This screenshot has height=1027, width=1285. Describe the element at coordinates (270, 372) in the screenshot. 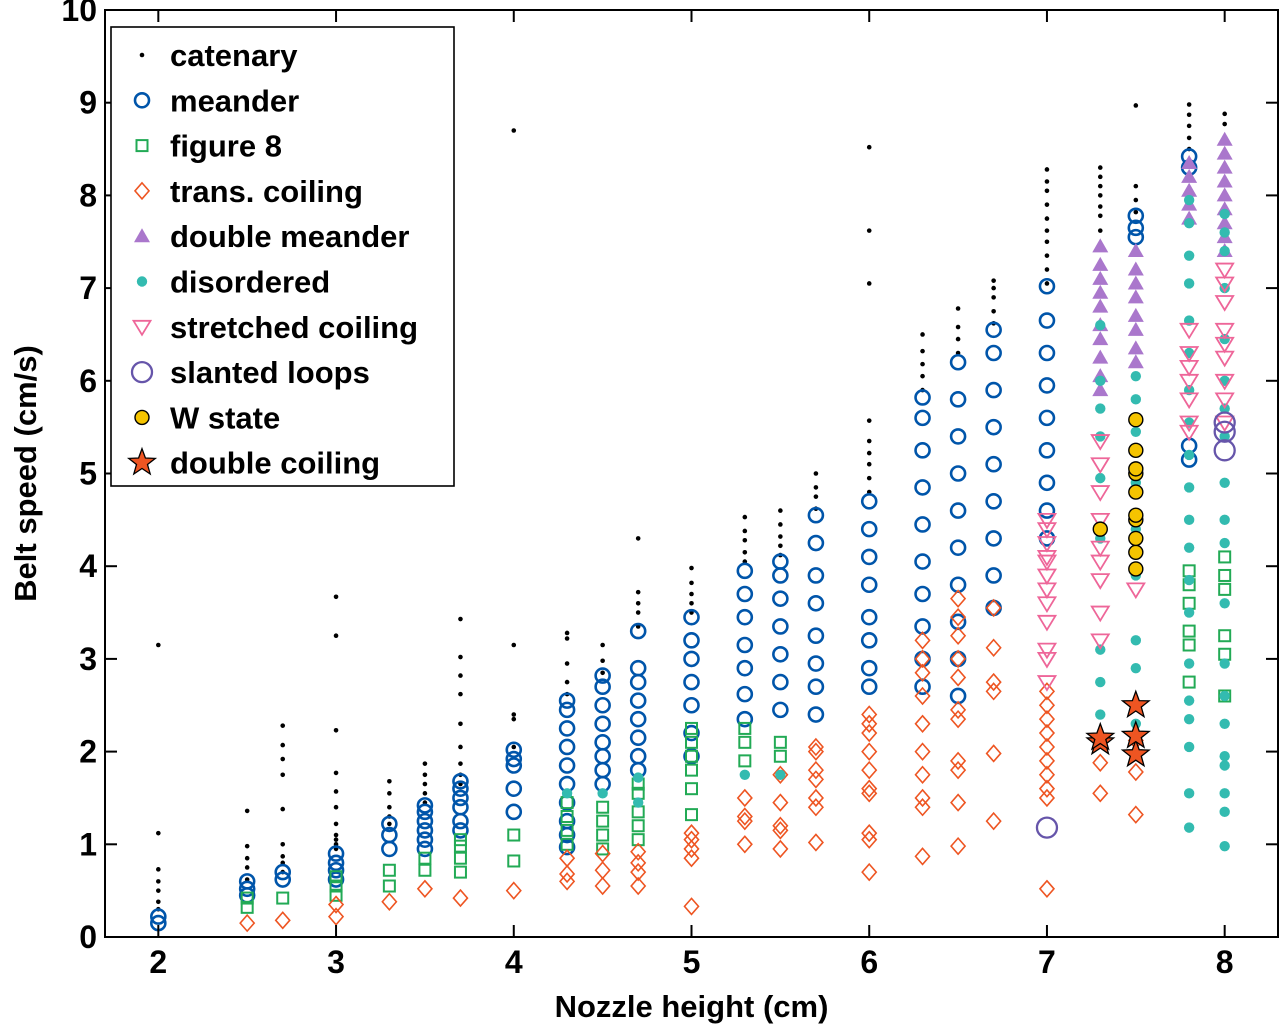

I see `legend-label: slanted loops` at that location.